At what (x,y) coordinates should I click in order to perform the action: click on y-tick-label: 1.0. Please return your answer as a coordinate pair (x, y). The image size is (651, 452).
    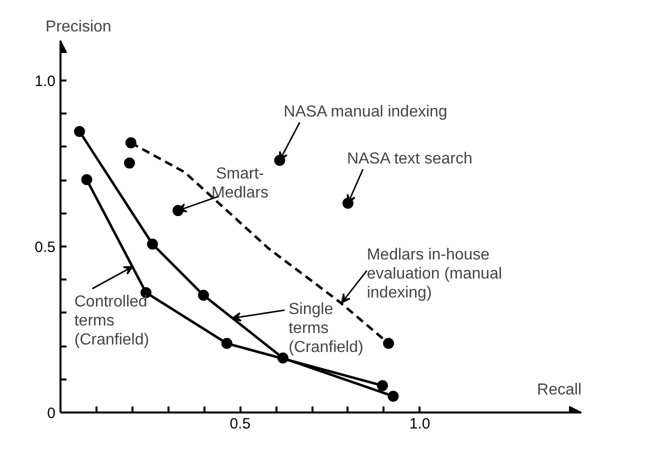
    Looking at the image, I should click on (45, 81).